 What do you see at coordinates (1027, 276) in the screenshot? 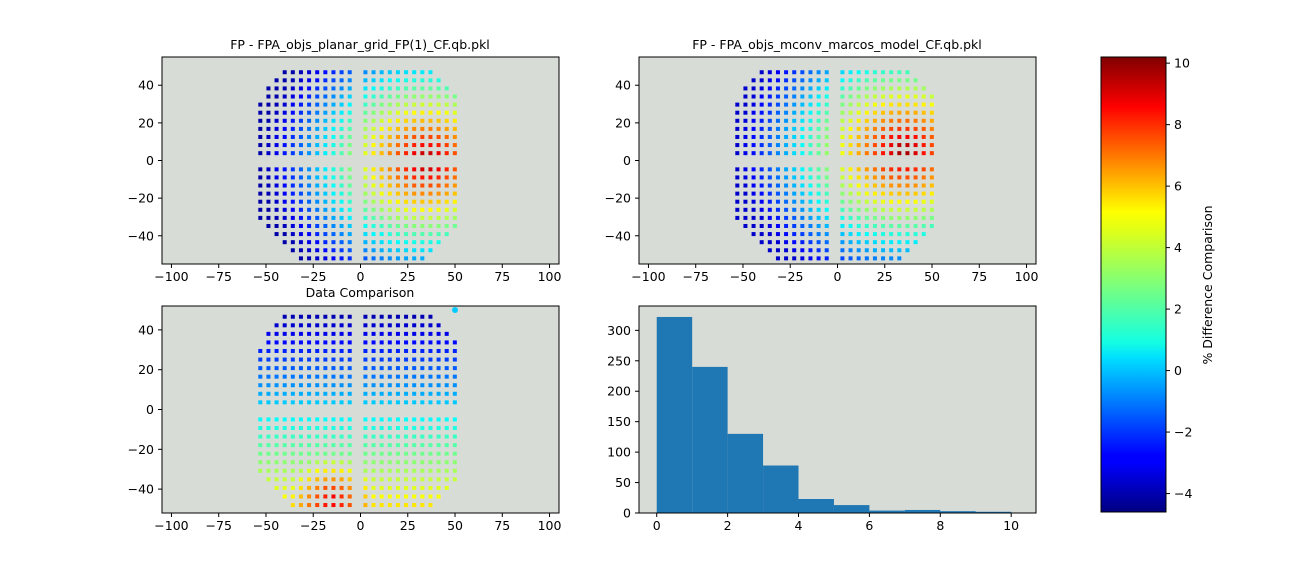
I see `x-tick-label: 100` at bounding box center [1027, 276].